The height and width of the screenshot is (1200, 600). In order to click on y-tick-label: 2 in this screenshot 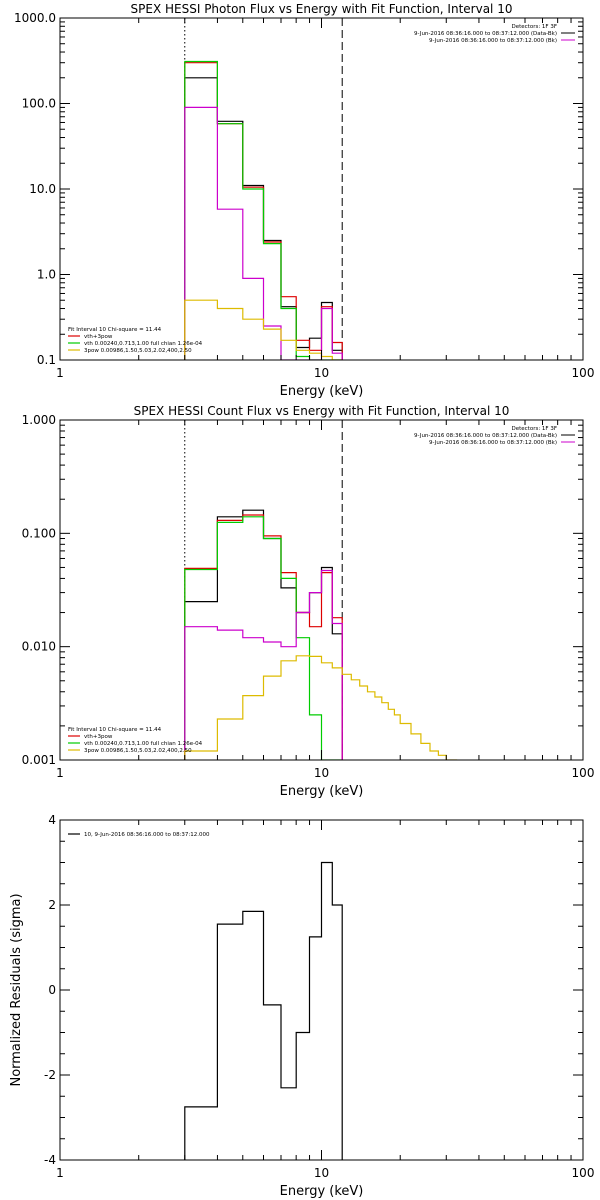, I will do `click(52, 905)`.